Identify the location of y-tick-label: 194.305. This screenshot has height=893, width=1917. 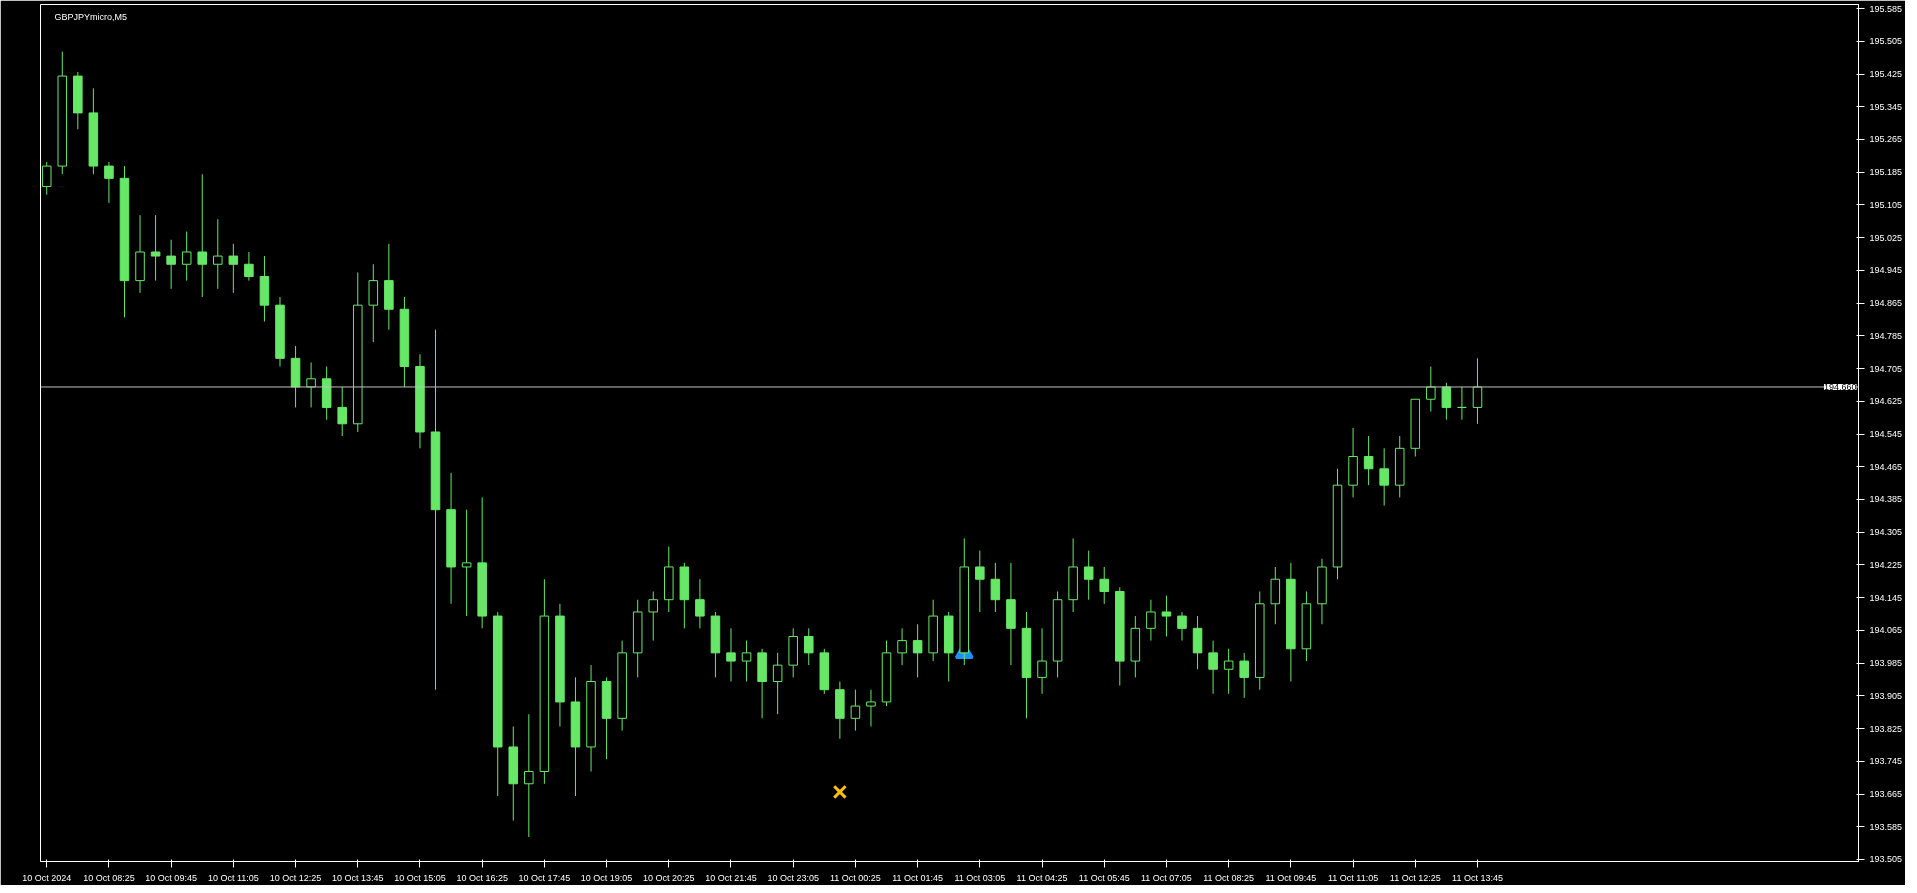
(1886, 532).